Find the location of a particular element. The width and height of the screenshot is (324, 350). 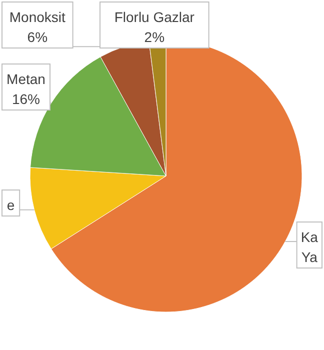

slice-label: e is located at coordinates (10, 205).